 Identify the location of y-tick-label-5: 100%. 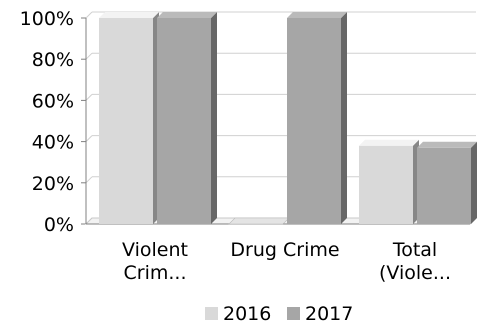
(47, 19).